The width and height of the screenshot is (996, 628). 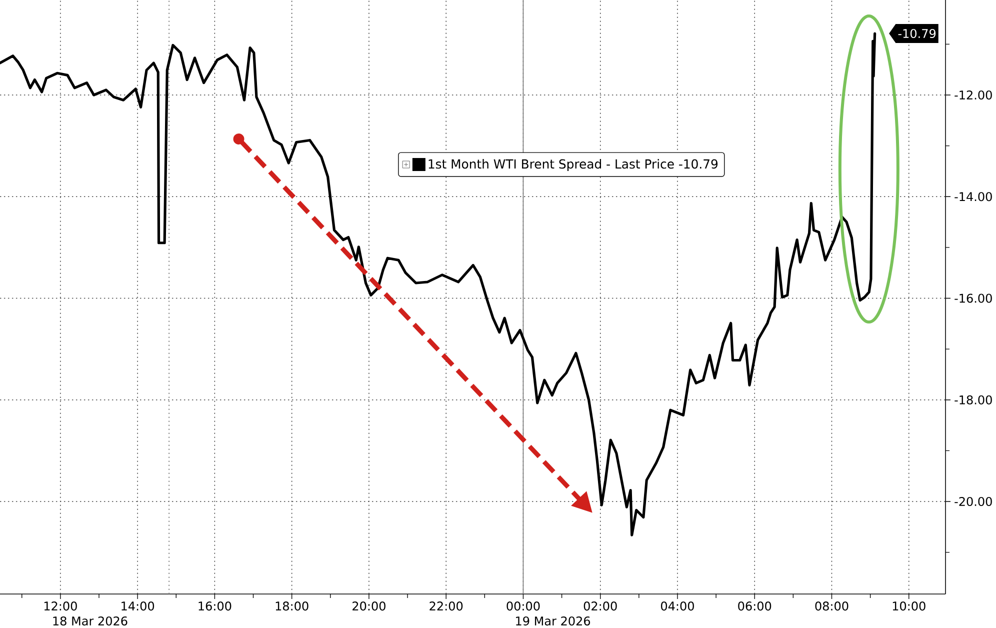 What do you see at coordinates (90, 621) in the screenshot?
I see `text: 18 Mar 2026` at bounding box center [90, 621].